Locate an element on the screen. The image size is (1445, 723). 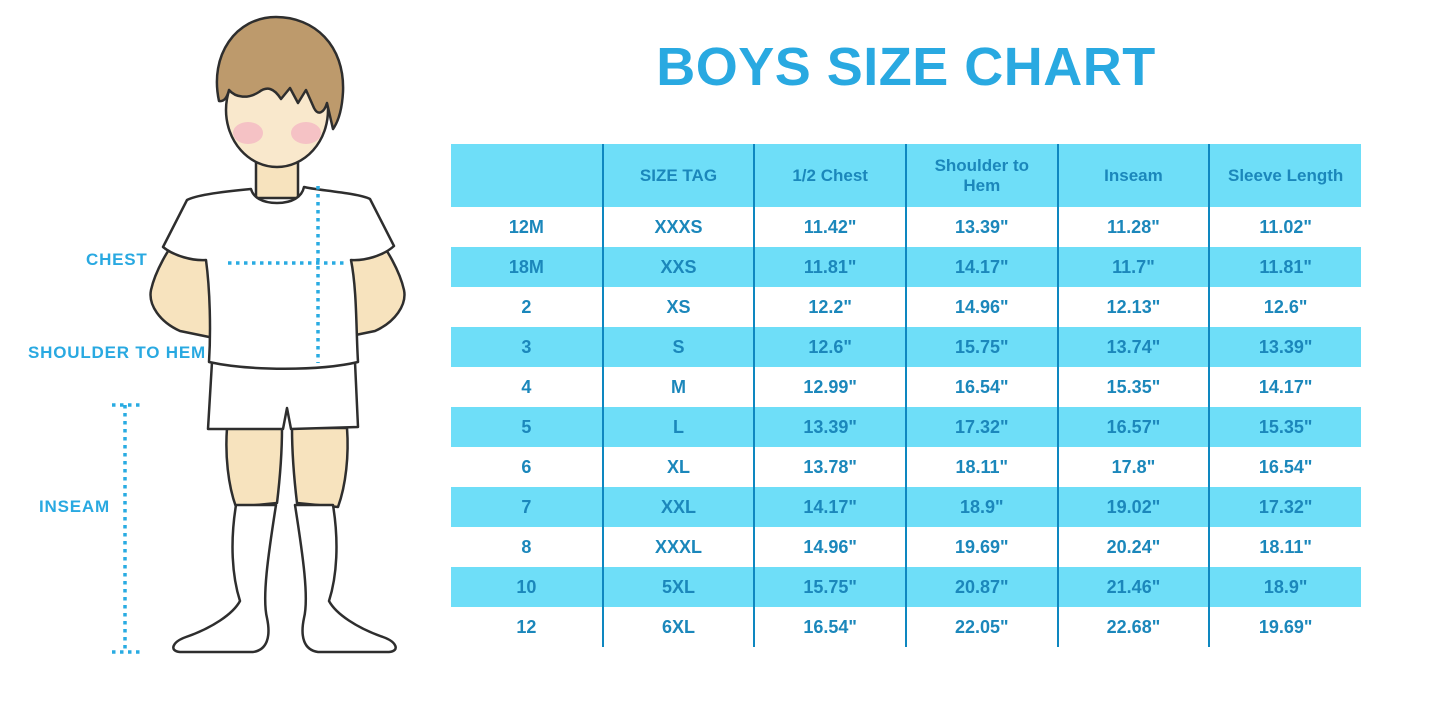
table-cell: 3 is located at coordinates (526, 346).